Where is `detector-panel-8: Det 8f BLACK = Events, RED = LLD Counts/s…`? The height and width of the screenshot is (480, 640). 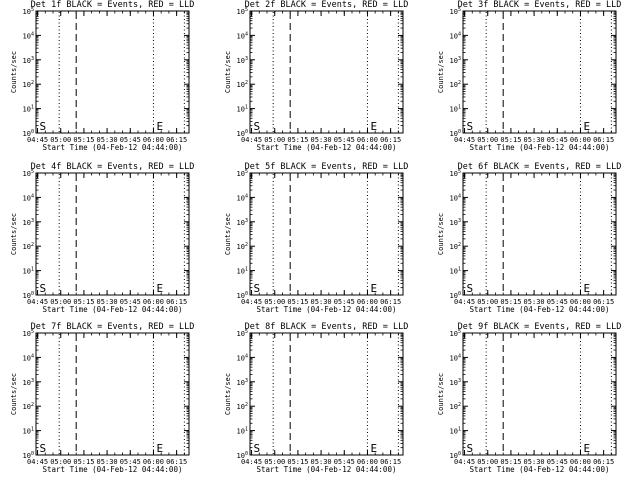
detector-panel-8: Det 8f BLACK = Events, RED = LLD Counts/s… is located at coordinates (316, 398).